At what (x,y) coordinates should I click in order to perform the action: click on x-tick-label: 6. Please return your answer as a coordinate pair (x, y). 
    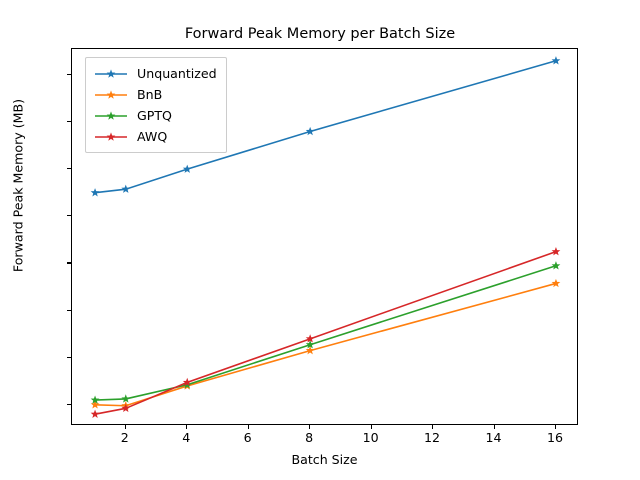
    Looking at the image, I should click on (247, 437).